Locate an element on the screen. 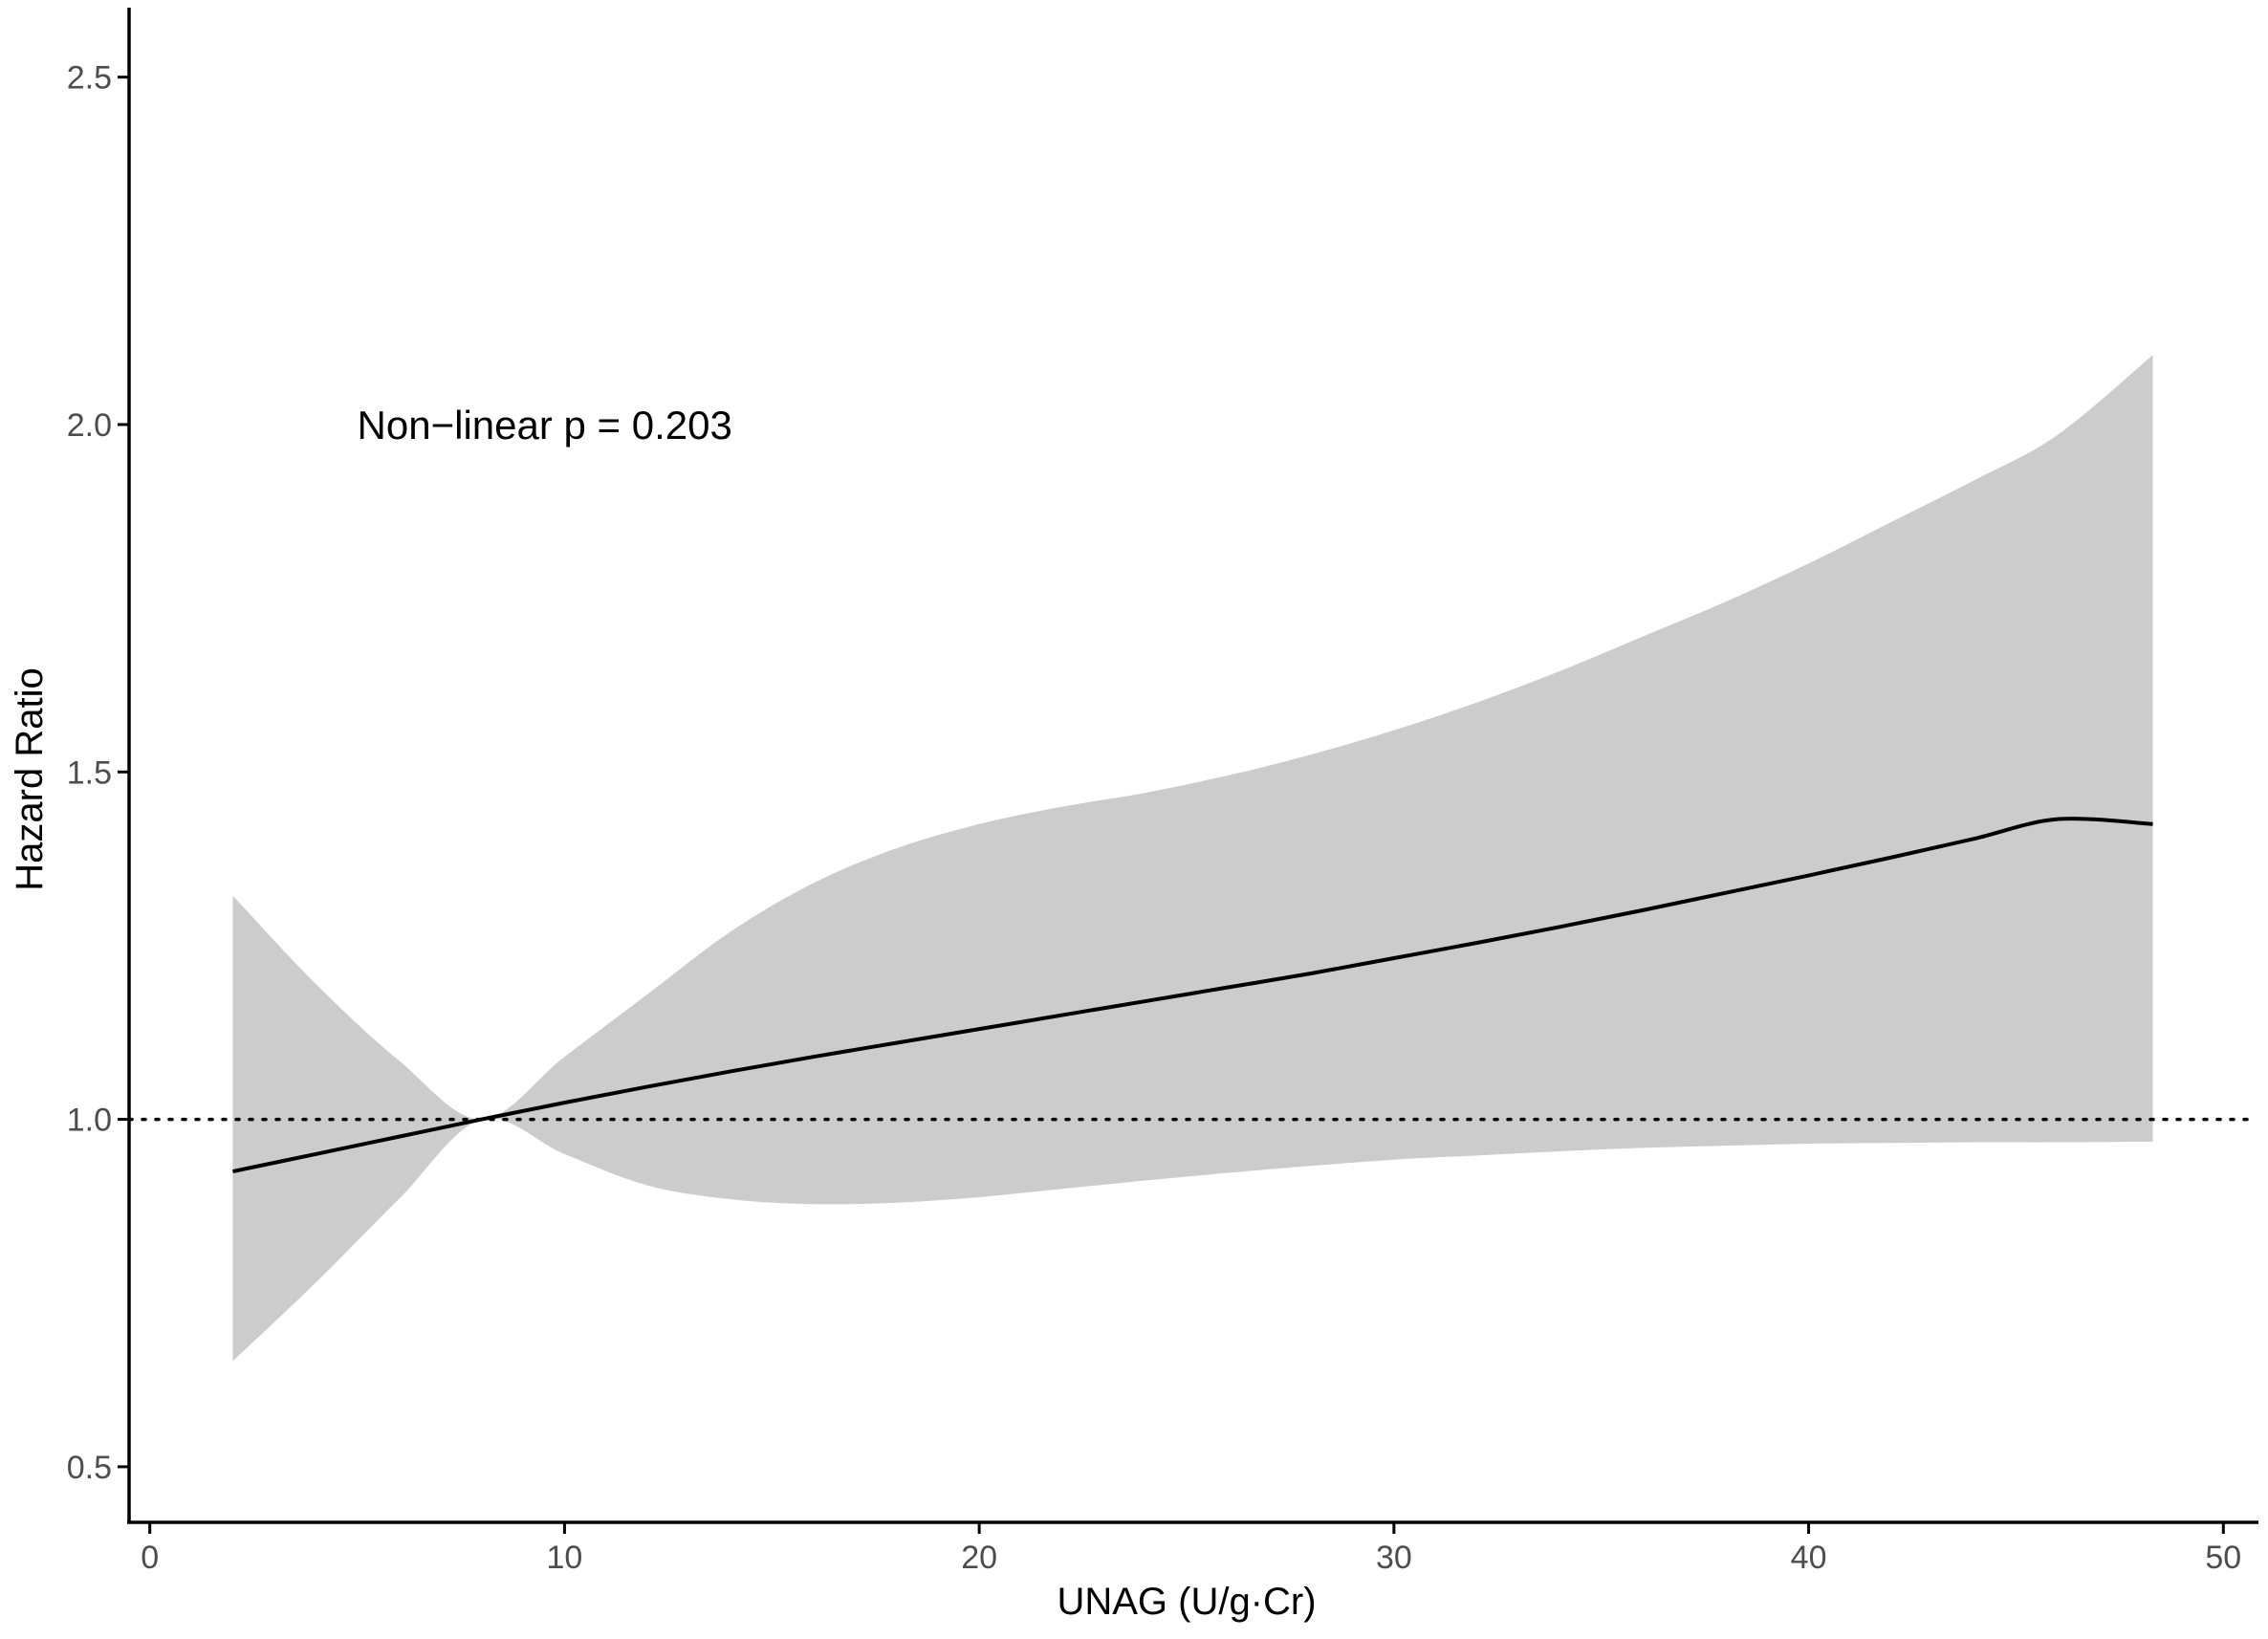 The width and height of the screenshot is (2268, 1639). y-tick-label: 0.5 is located at coordinates (90, 1468).